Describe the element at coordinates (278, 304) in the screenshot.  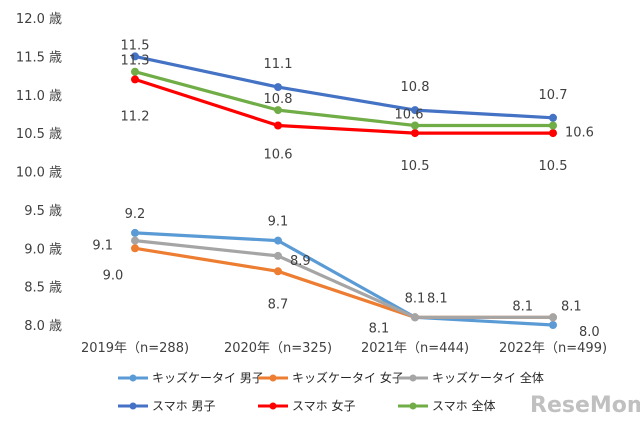
I see `data-label: 8.7` at that location.